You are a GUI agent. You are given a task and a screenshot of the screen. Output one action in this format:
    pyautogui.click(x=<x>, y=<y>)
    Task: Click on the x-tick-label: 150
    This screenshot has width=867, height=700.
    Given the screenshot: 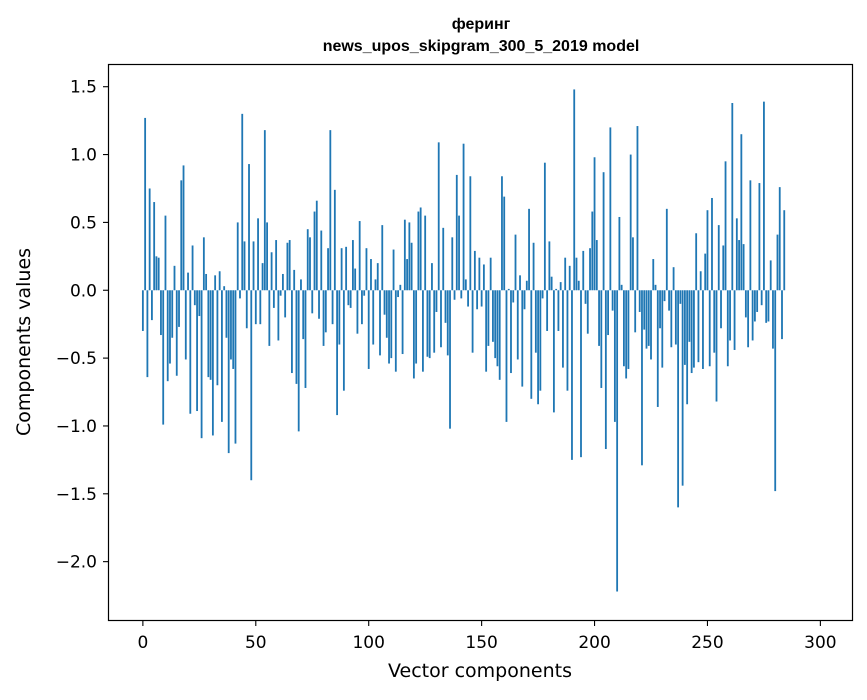 What is the action you would take?
    pyautogui.click(x=481, y=643)
    